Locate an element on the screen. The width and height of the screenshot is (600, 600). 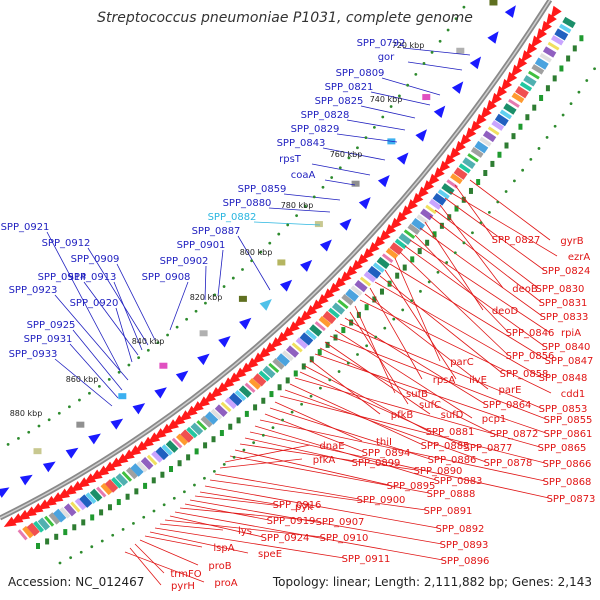
gene-label-minus: SPP_0886 is located at coordinates (452, 460).